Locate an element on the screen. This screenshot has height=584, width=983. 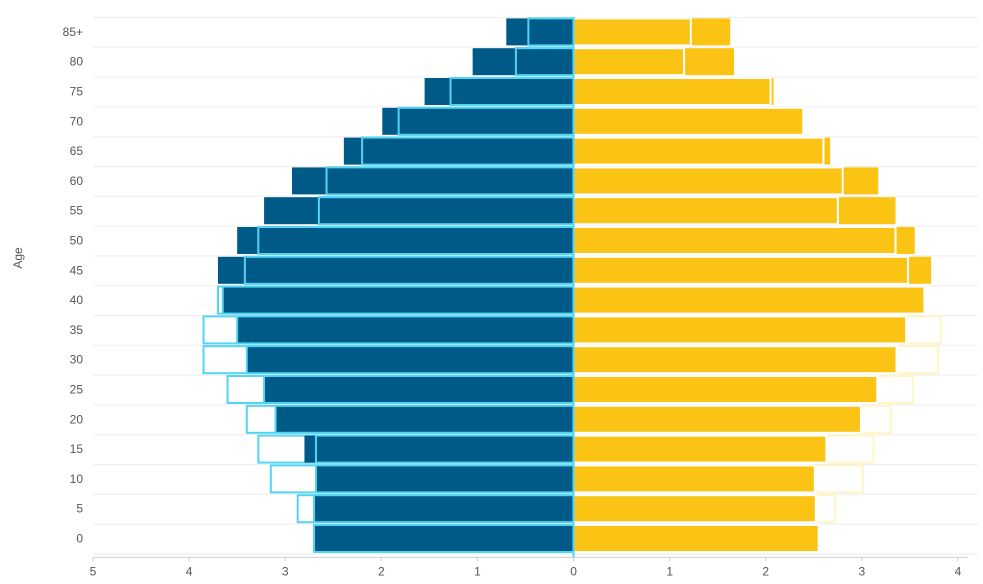
age-tick-label: 55 is located at coordinates (77, 211).